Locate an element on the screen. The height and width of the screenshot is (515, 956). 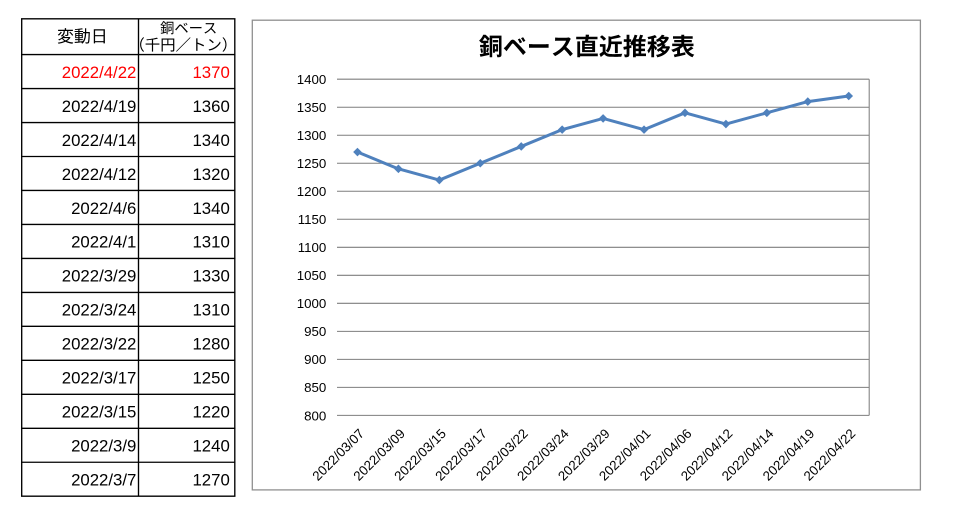
svg-text: 2022/3/17 is located at coordinates (99, 378).